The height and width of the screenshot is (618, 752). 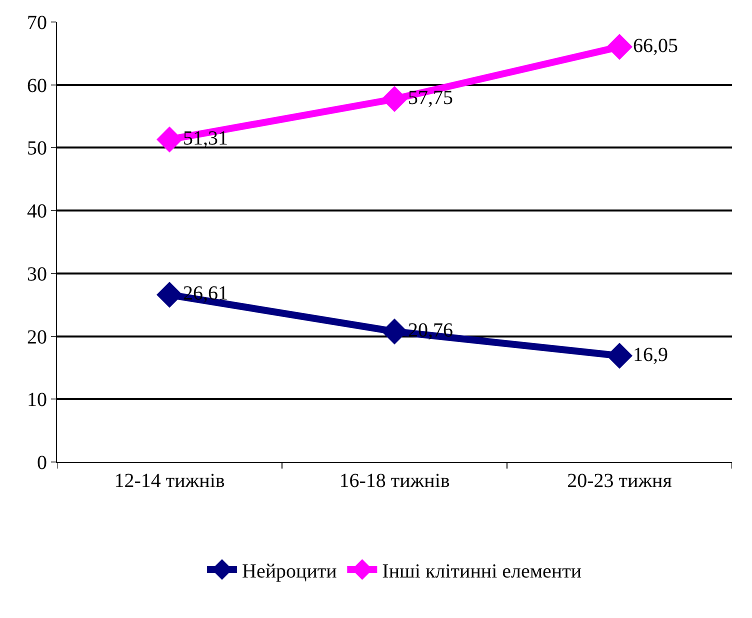 I want to click on legend-label: Нейроцити, so click(x=290, y=571).